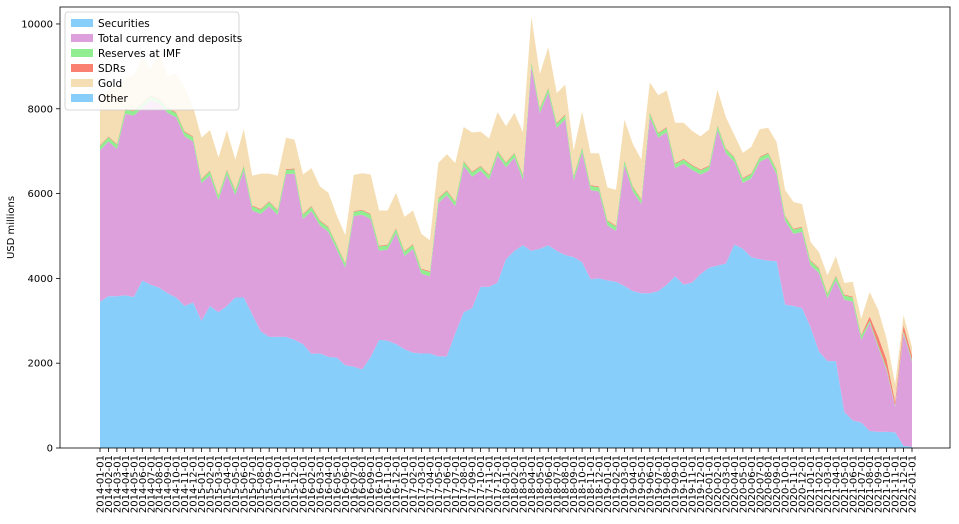 This screenshot has height=524, width=959. Describe the element at coordinates (743, 484) in the screenshot. I see `x-tick-label: 2020-05-01` at that location.